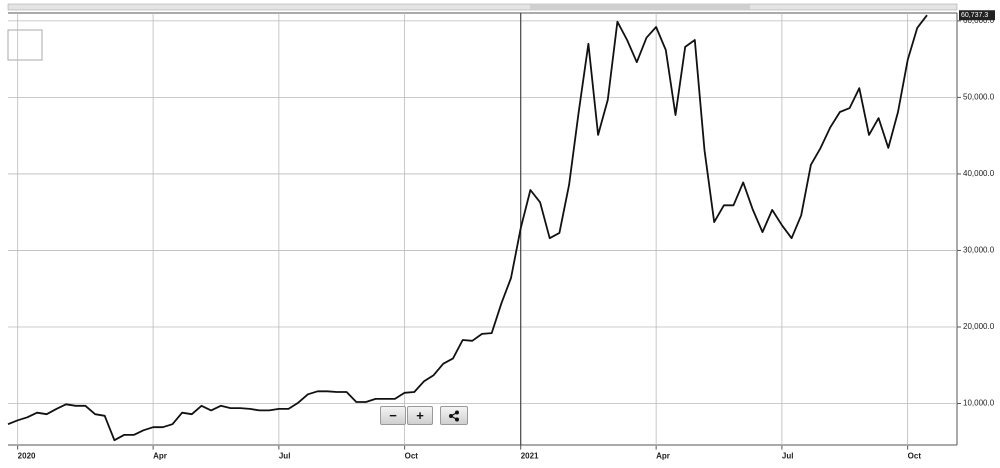 Image resolution: width=1000 pixels, height=468 pixels. Describe the element at coordinates (482, 7) in the screenshot. I see `navigator-bar` at that location.